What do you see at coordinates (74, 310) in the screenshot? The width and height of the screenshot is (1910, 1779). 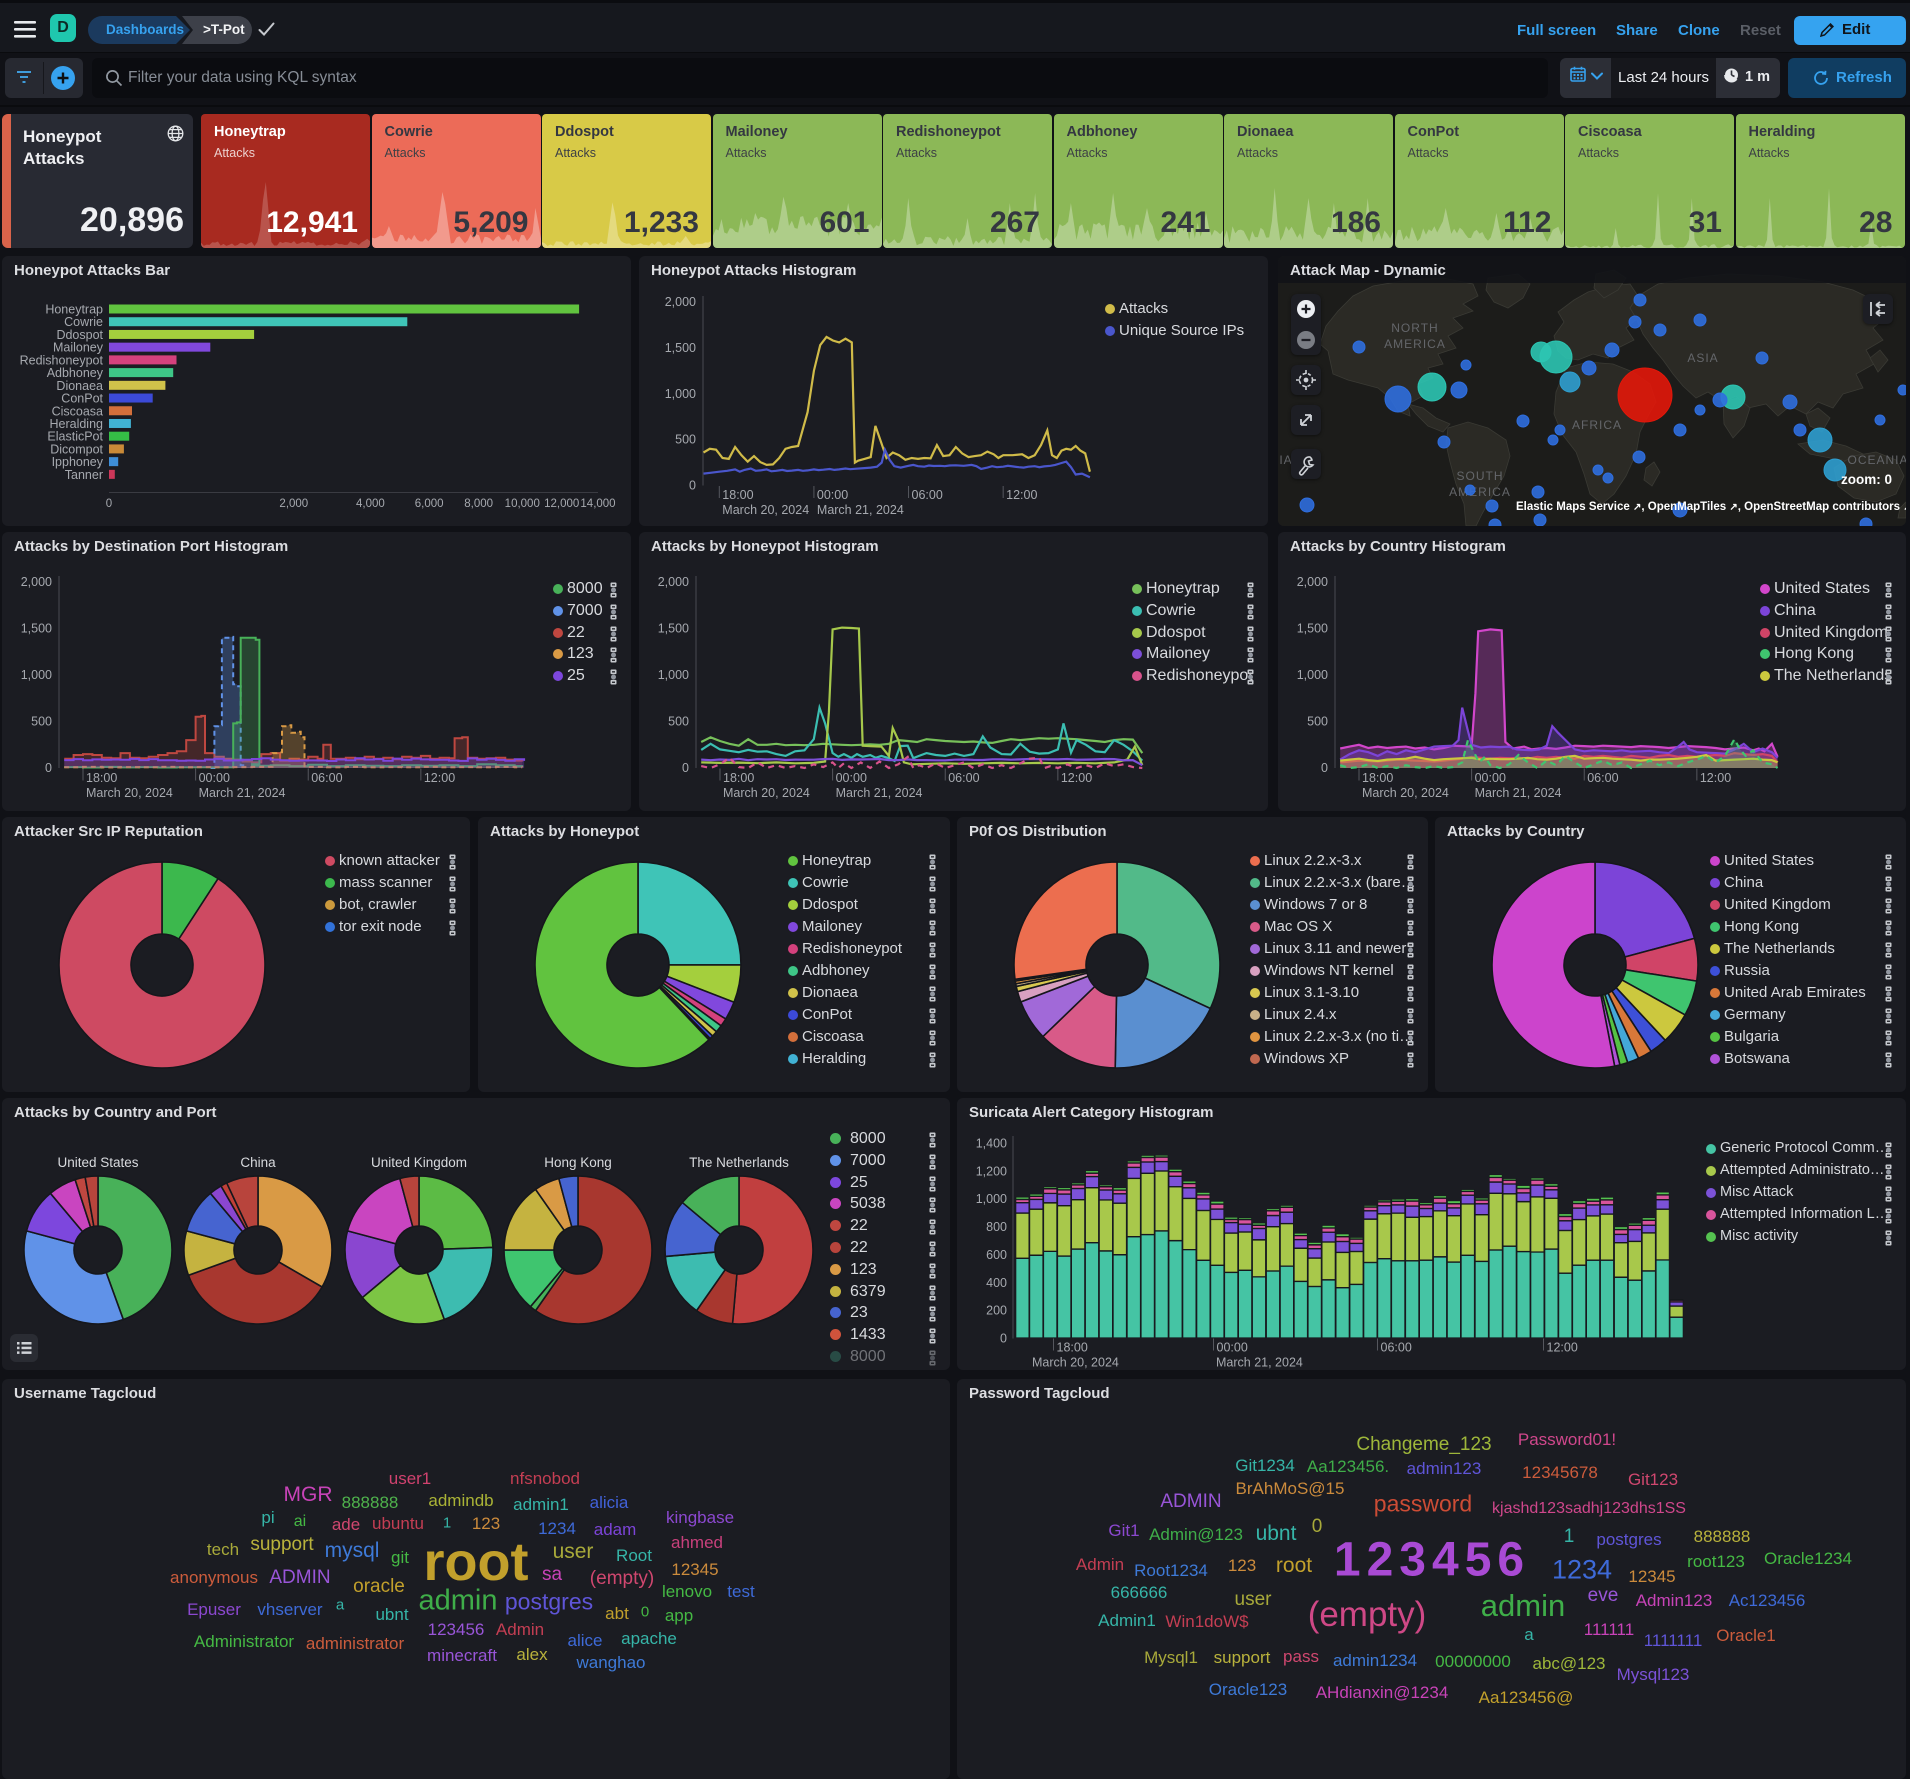 I see `svg-text: Honeytrap` at bounding box center [74, 310].